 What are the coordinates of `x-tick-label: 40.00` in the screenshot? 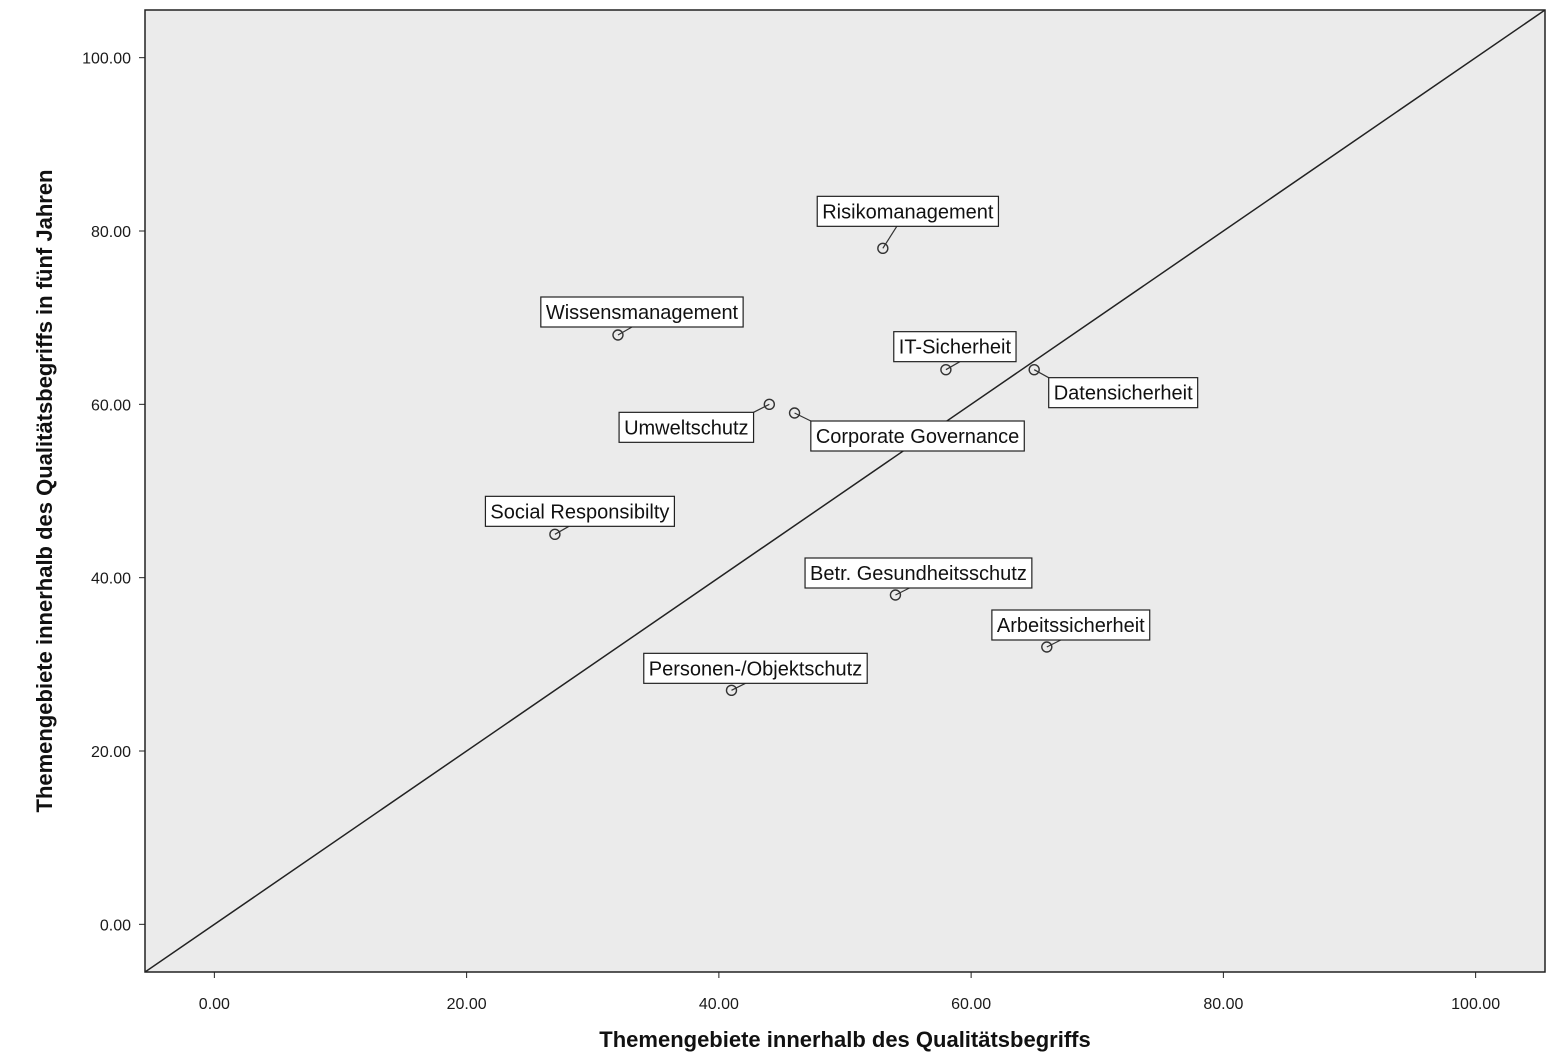 It's located at (719, 1004).